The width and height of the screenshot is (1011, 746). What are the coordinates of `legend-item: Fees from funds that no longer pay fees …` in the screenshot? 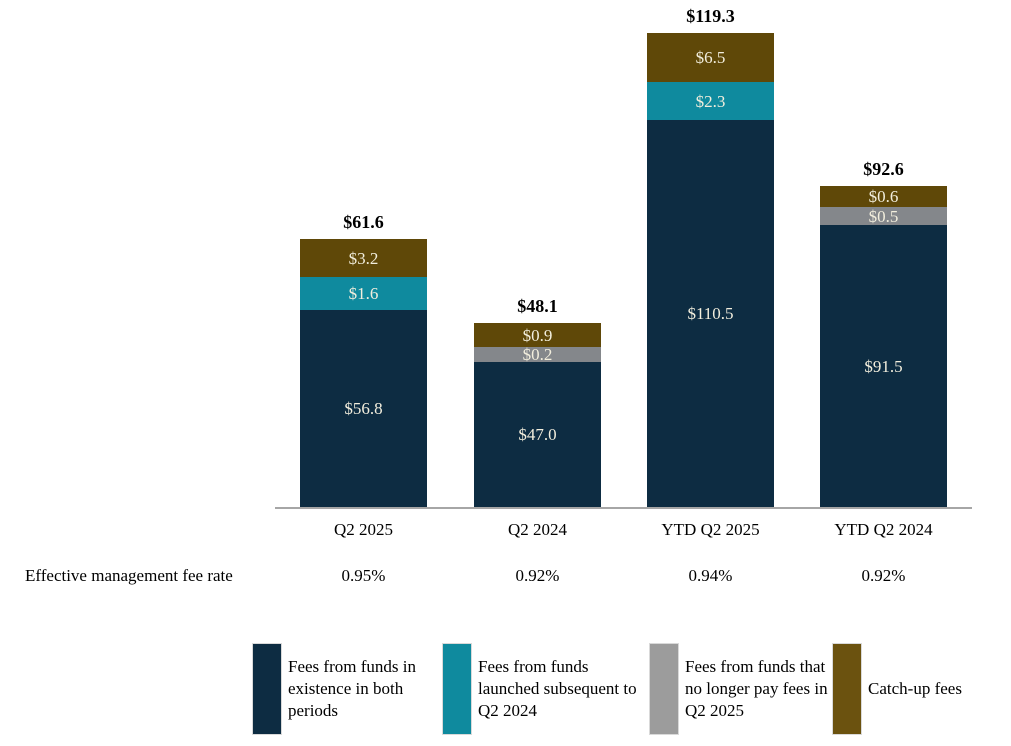 It's located at (739, 689).